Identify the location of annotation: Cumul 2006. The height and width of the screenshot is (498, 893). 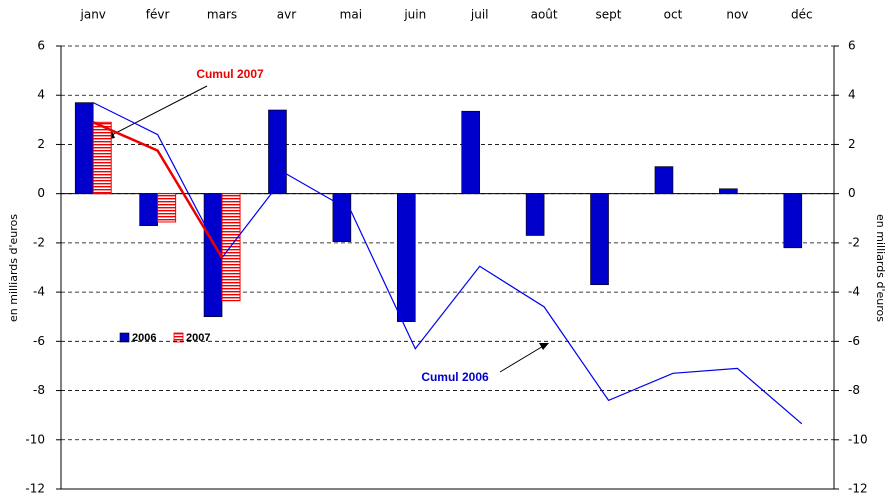
(455, 377).